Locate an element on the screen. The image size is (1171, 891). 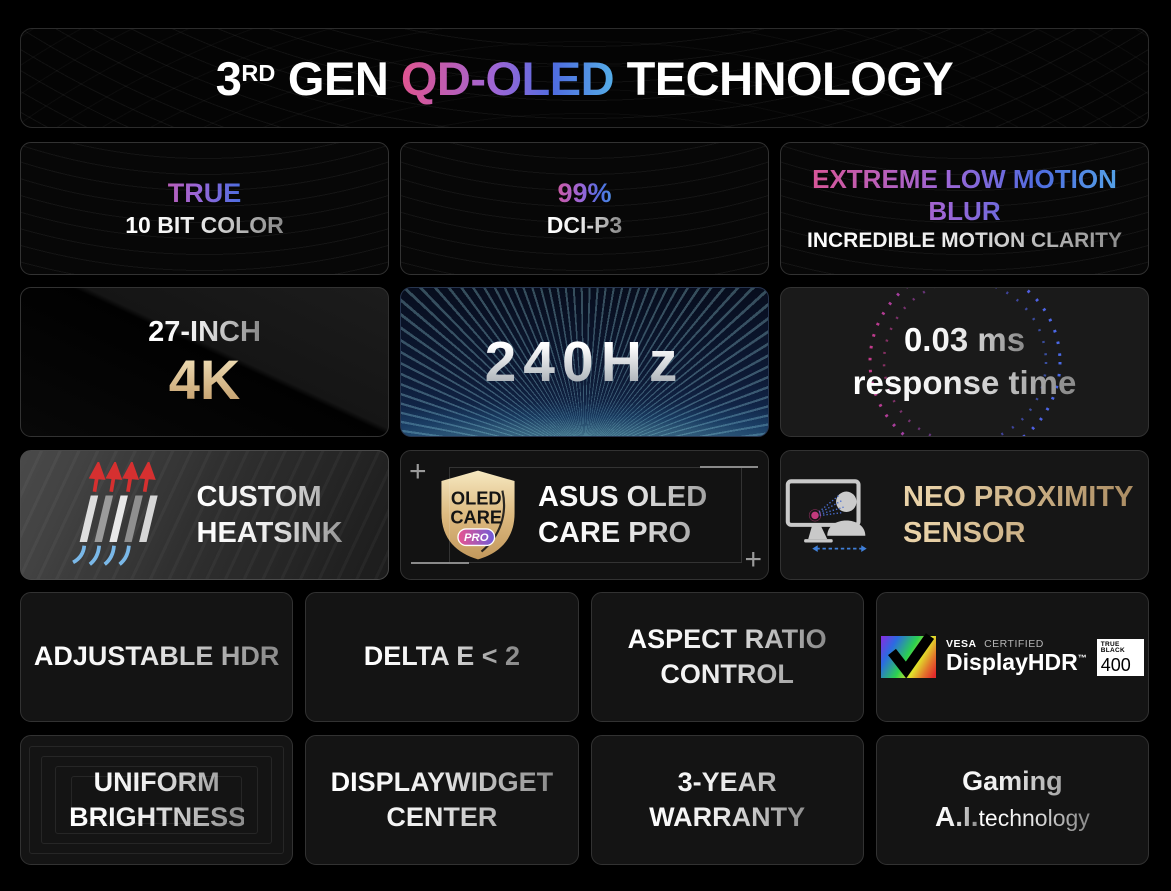
card-response-time: 0.03 ms response time is located at coordinates (964, 362).